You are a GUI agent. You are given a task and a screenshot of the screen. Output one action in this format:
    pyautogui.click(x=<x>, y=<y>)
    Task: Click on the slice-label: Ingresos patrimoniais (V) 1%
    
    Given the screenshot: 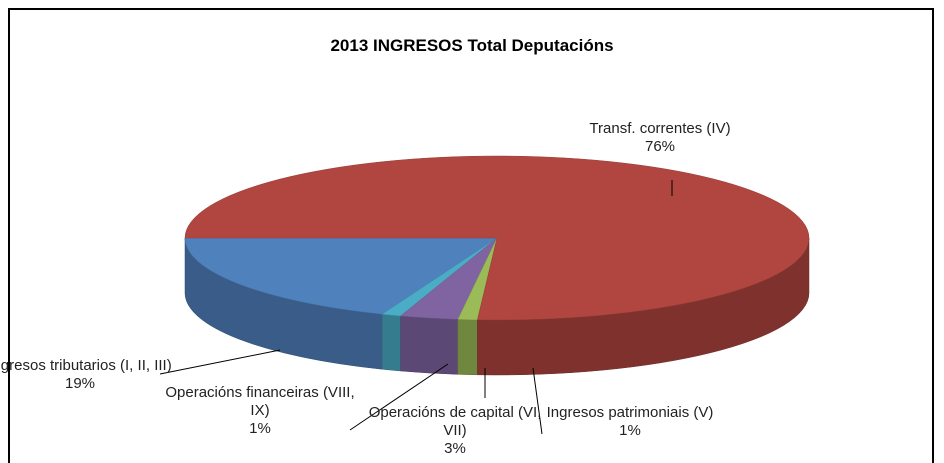 What is the action you would take?
    pyautogui.click(x=630, y=422)
    